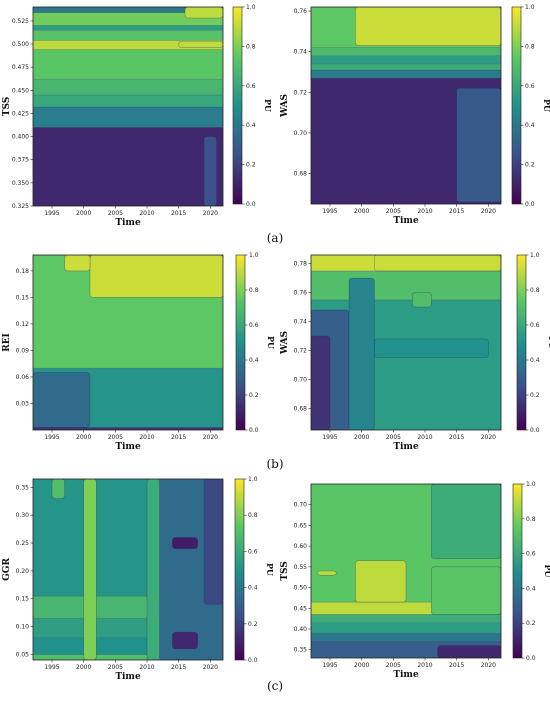 This screenshot has height=705, width=550. Describe the element at coordinates (301, 264) in the screenshot. I see `y-tick-label: 0.78` at that location.